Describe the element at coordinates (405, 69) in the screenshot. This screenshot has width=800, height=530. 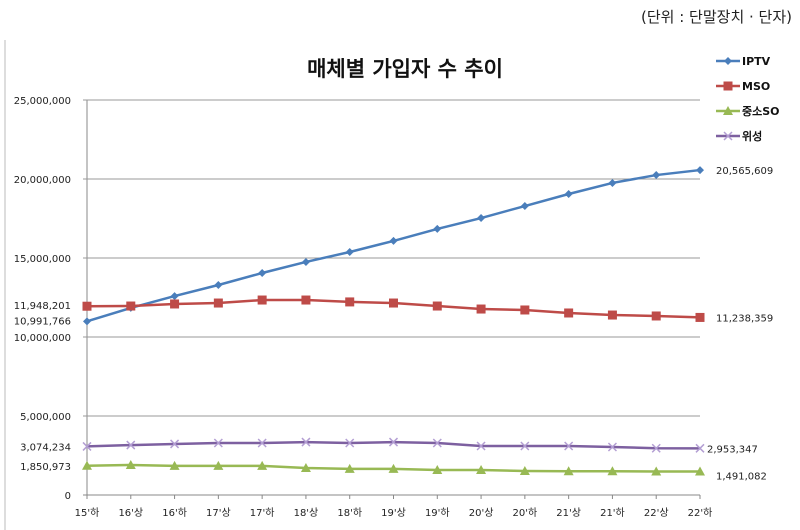
I see `chart-title: 매체별 가입자 수 추이` at that location.